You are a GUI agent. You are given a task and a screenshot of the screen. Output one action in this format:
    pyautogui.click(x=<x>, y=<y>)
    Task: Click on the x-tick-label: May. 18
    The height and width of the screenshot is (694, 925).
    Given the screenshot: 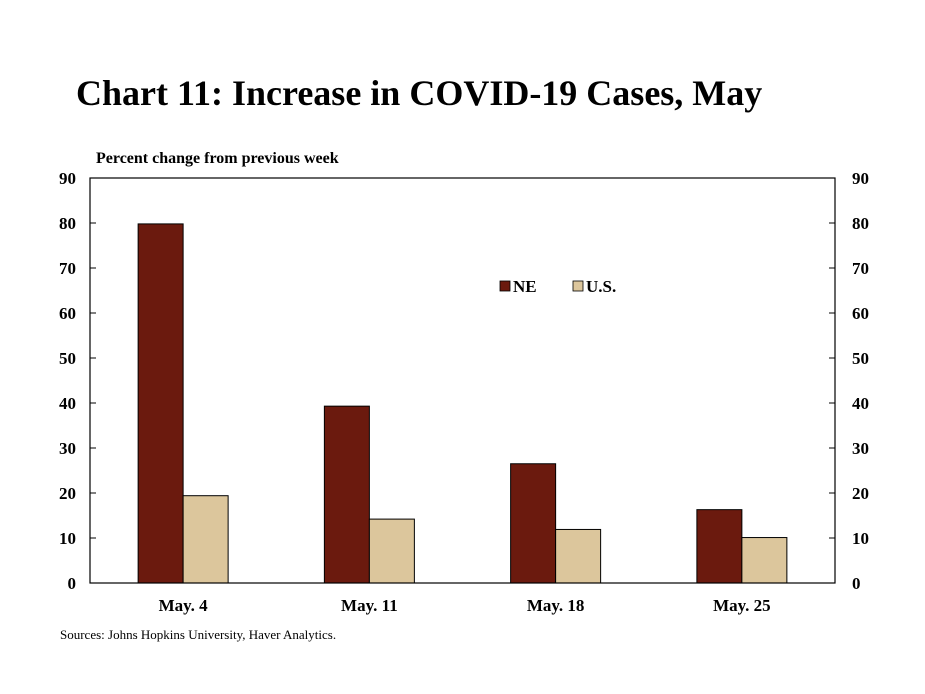 What is the action you would take?
    pyautogui.click(x=556, y=605)
    